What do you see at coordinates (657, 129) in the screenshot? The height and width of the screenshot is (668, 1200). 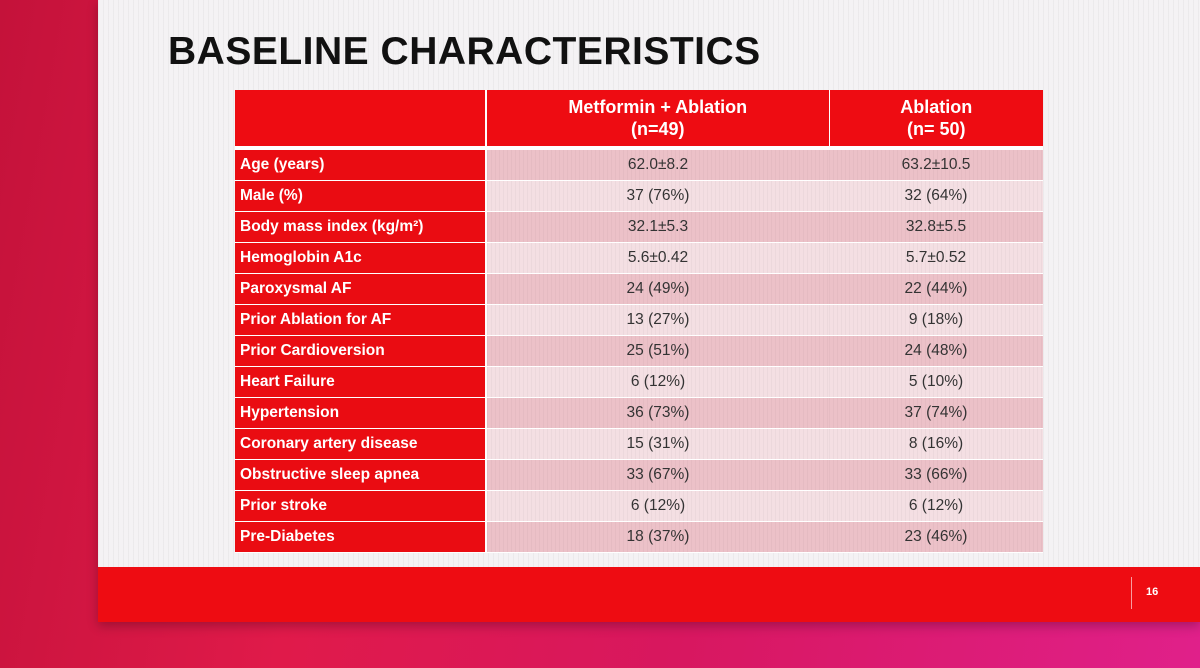 I see `header-n: (n=49)` at bounding box center [657, 129].